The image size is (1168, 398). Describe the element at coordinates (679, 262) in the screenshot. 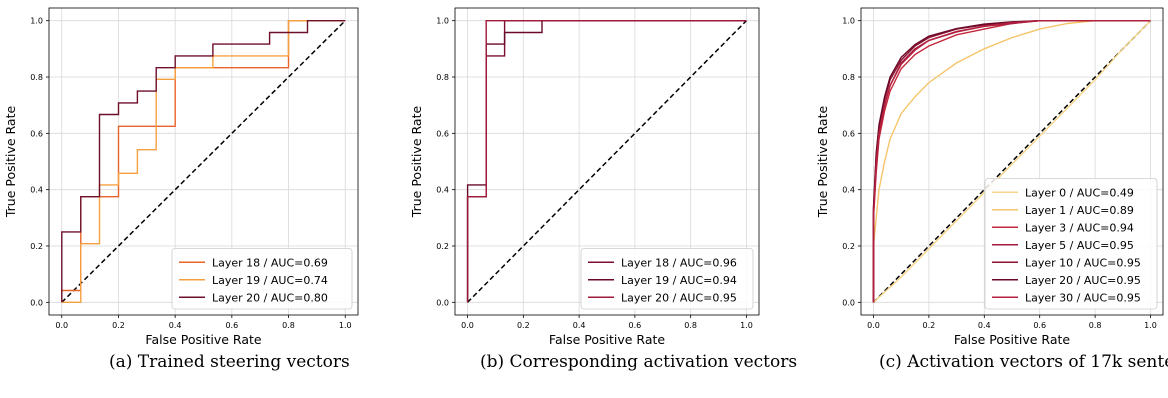

I see `legend-label: Layer 18 / AUC=0.96` at that location.